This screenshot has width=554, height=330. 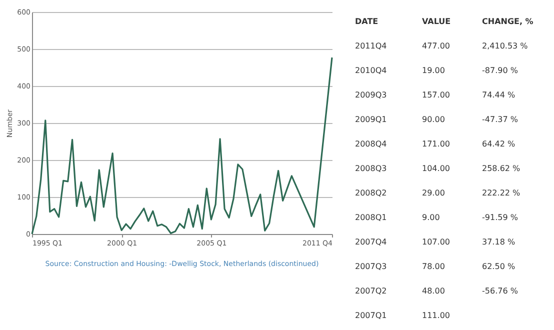 What do you see at coordinates (371, 193) in the screenshot?
I see `text: 2008Q2` at bounding box center [371, 193].